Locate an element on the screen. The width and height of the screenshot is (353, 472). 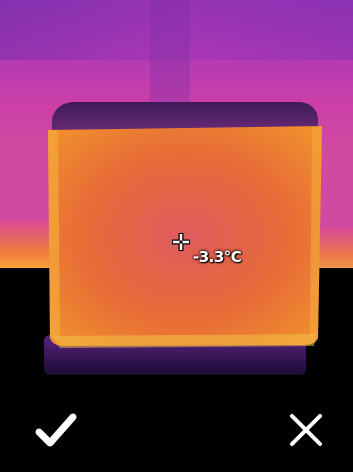
close-icon is located at coordinates (306, 430).